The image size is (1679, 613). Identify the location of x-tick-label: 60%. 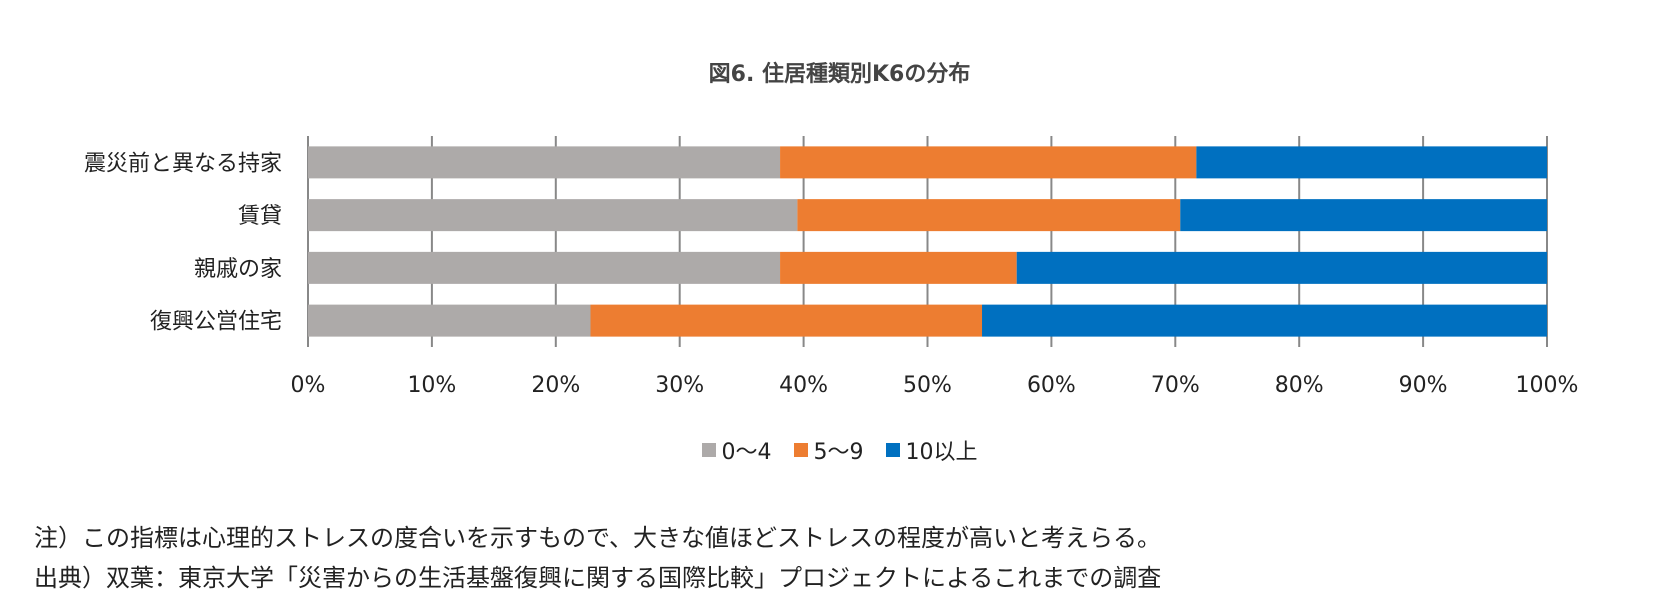
(1051, 385).